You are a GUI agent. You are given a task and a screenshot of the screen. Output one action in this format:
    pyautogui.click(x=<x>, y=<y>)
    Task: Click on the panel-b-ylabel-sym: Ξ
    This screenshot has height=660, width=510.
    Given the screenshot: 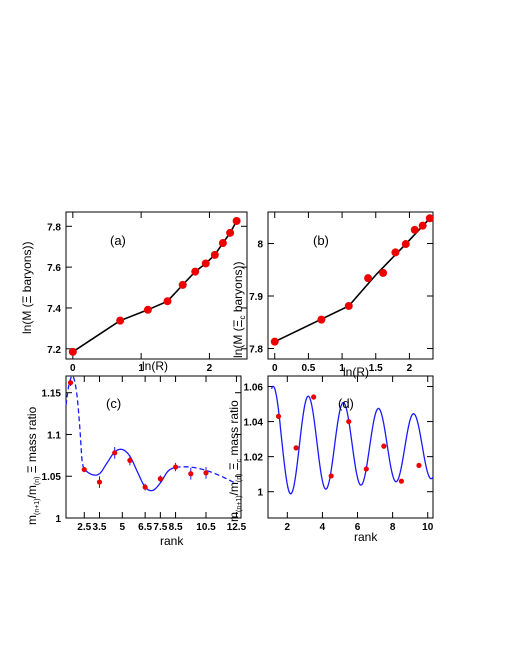 What is the action you would take?
    pyautogui.click(x=238, y=323)
    